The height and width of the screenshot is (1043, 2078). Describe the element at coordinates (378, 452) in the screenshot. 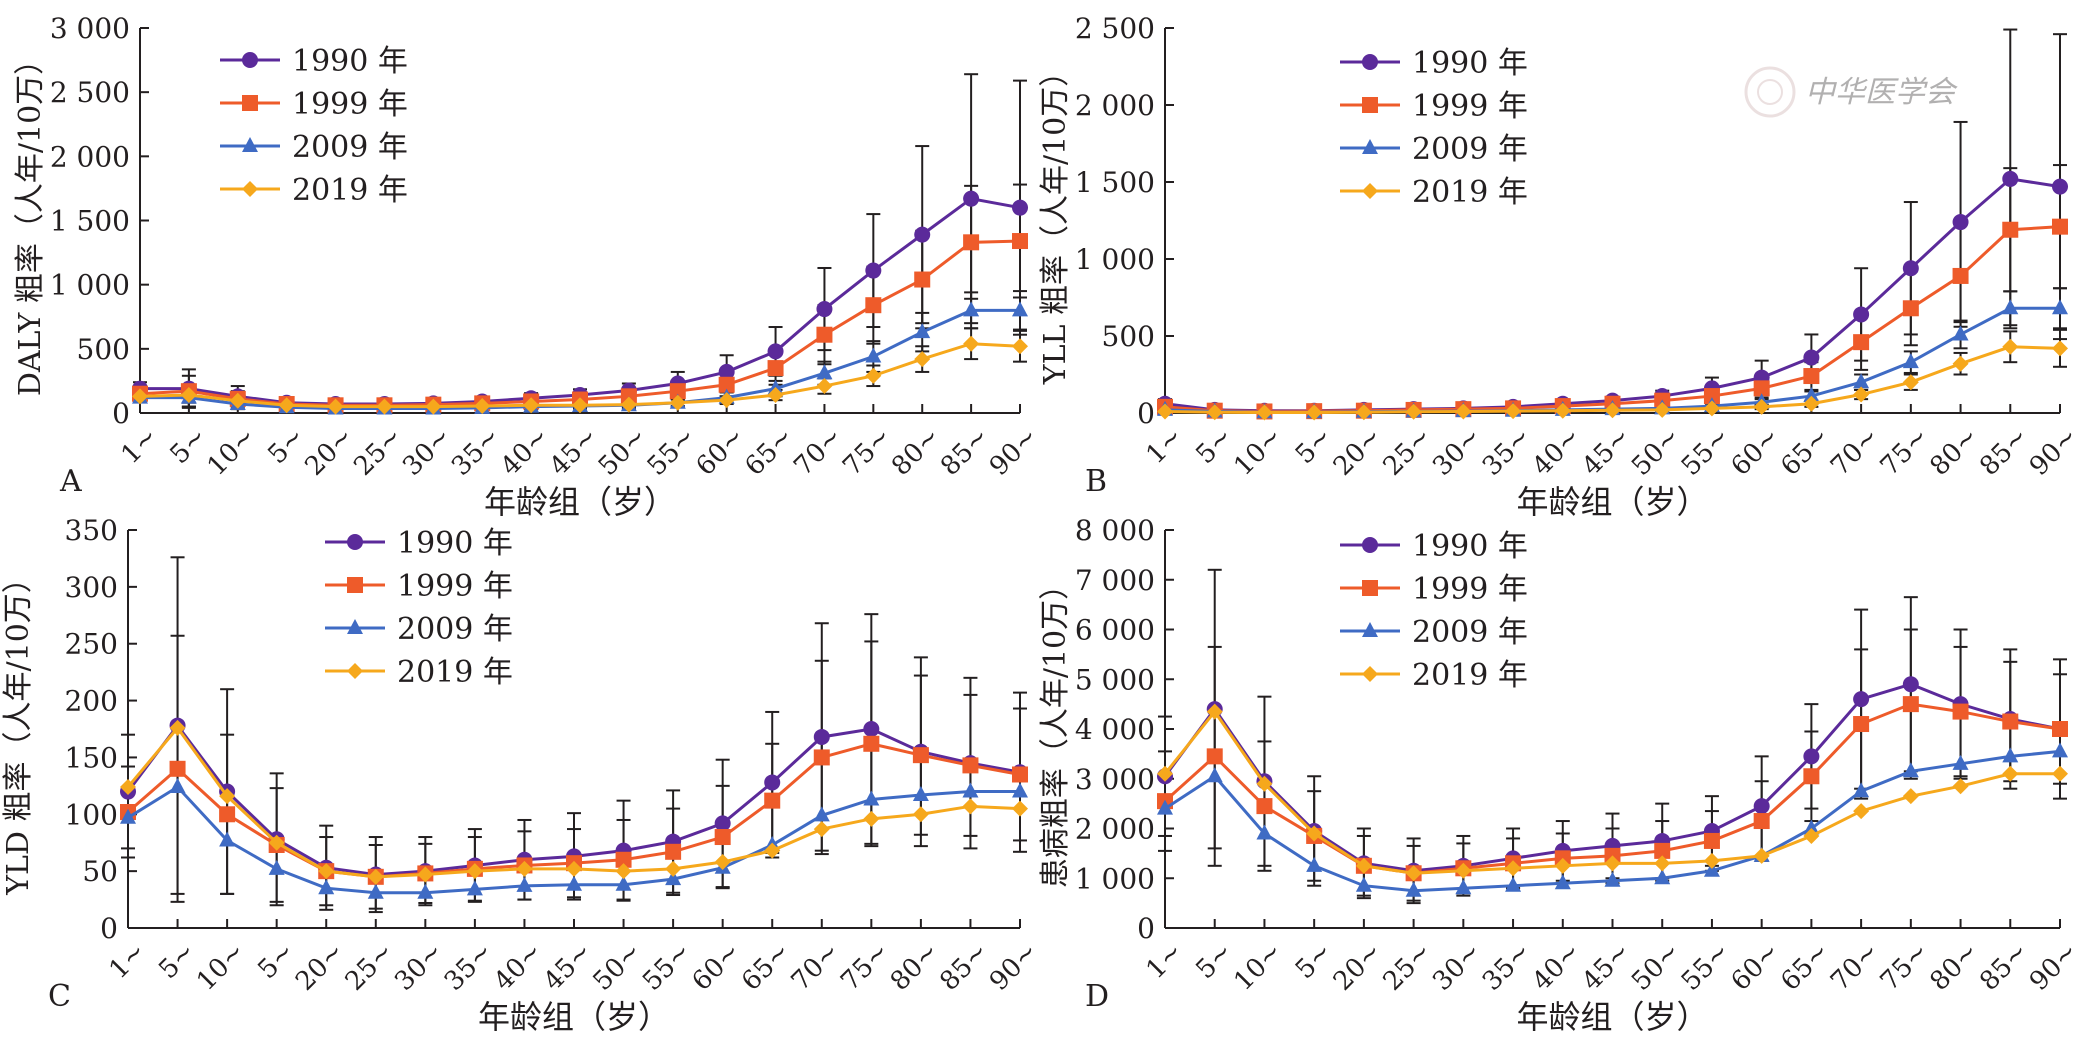

I see `x-tick-label: 25~` at that location.